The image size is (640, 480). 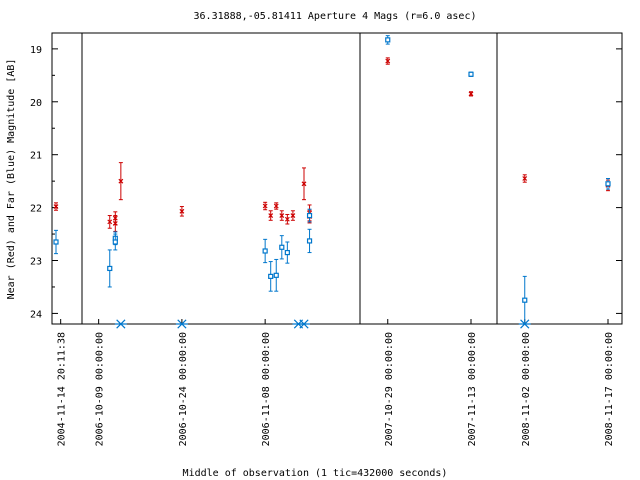 What do you see at coordinates (36, 156) in the screenshot?
I see `y-tick-label: 21` at bounding box center [36, 156].